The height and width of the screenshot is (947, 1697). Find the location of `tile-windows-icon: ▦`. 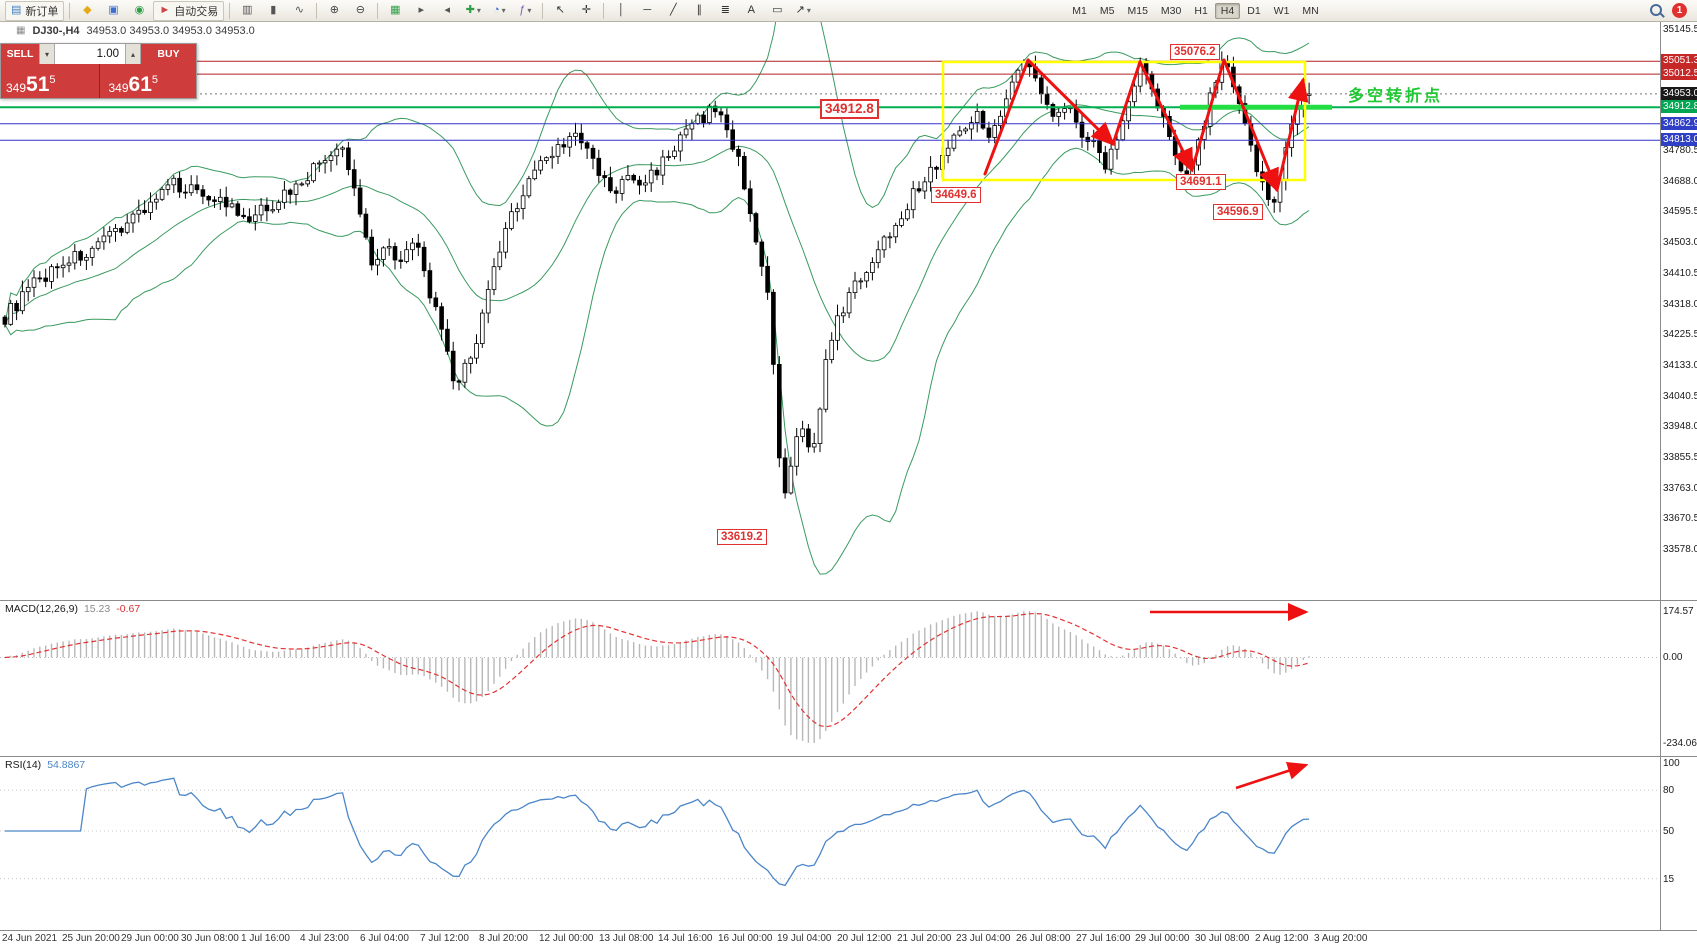

tile-windows-icon: ▦ is located at coordinates (395, 11).